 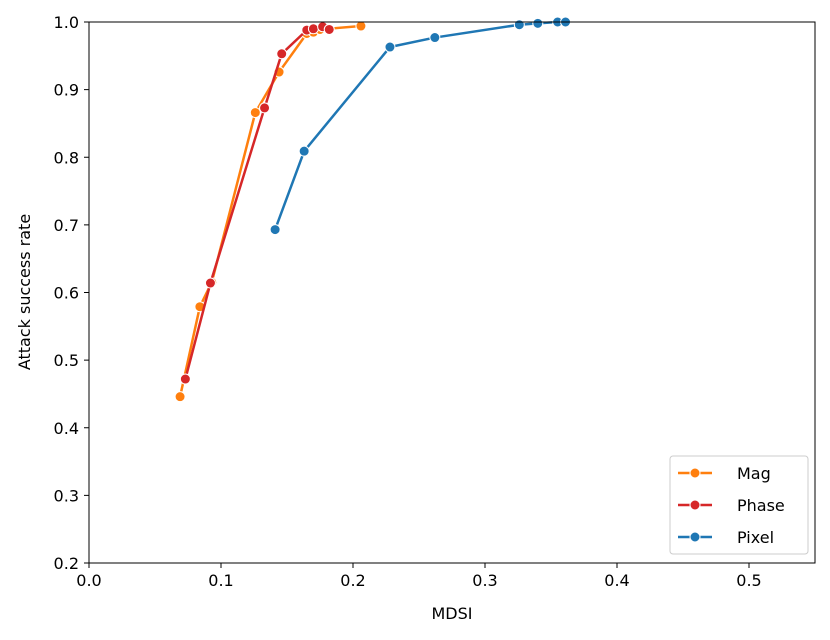 What do you see at coordinates (616, 580) in the screenshot?
I see `x-tick-label: 0.4` at bounding box center [616, 580].